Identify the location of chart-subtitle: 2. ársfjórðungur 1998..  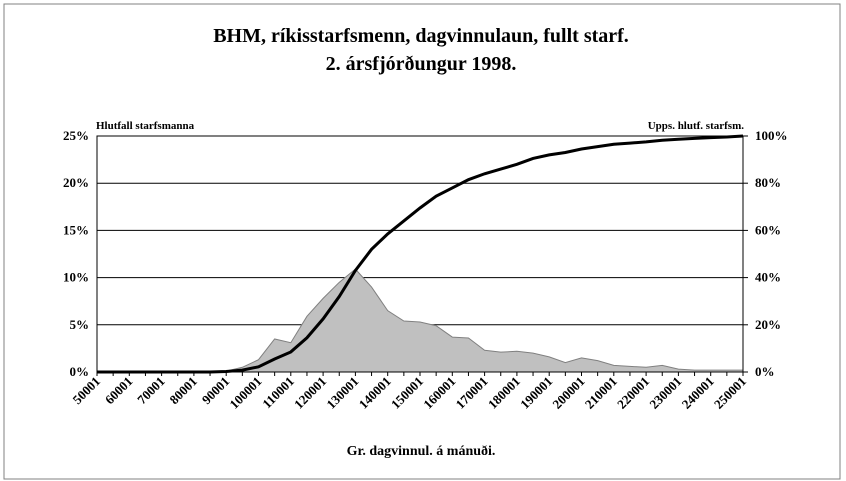
(421, 64).